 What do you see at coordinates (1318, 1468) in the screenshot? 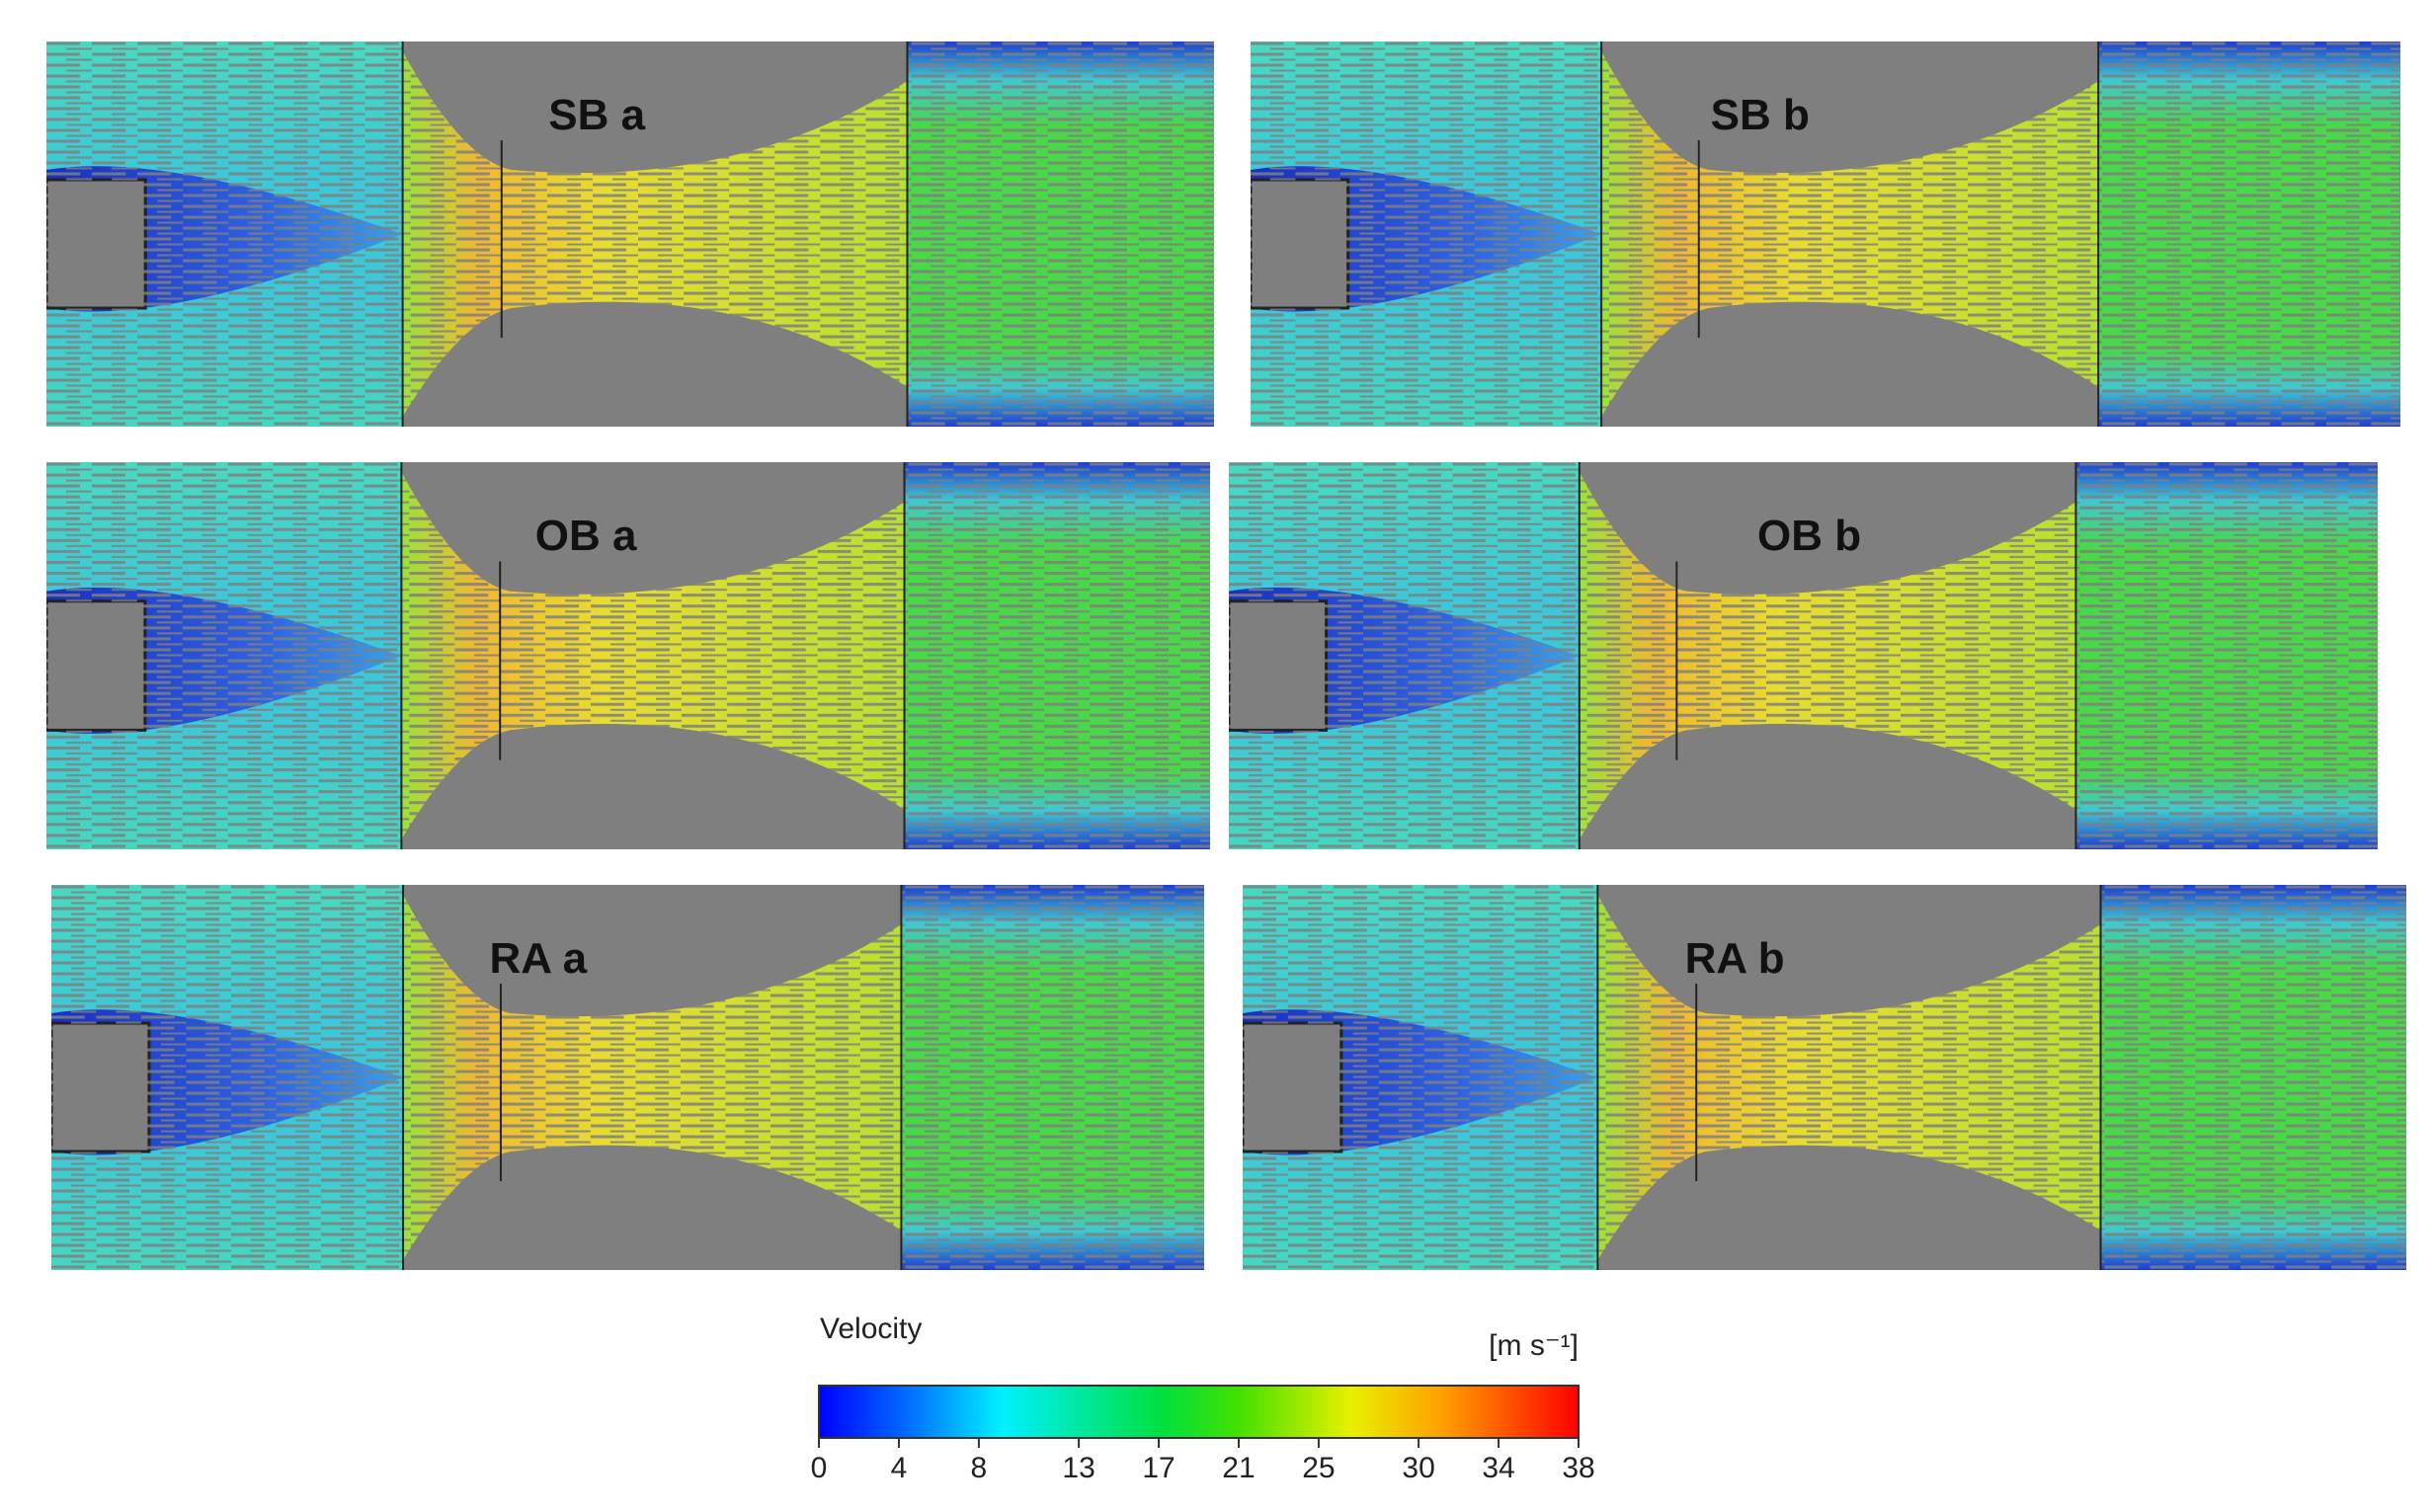
I see `colorbar-tick-label: 25` at bounding box center [1318, 1468].